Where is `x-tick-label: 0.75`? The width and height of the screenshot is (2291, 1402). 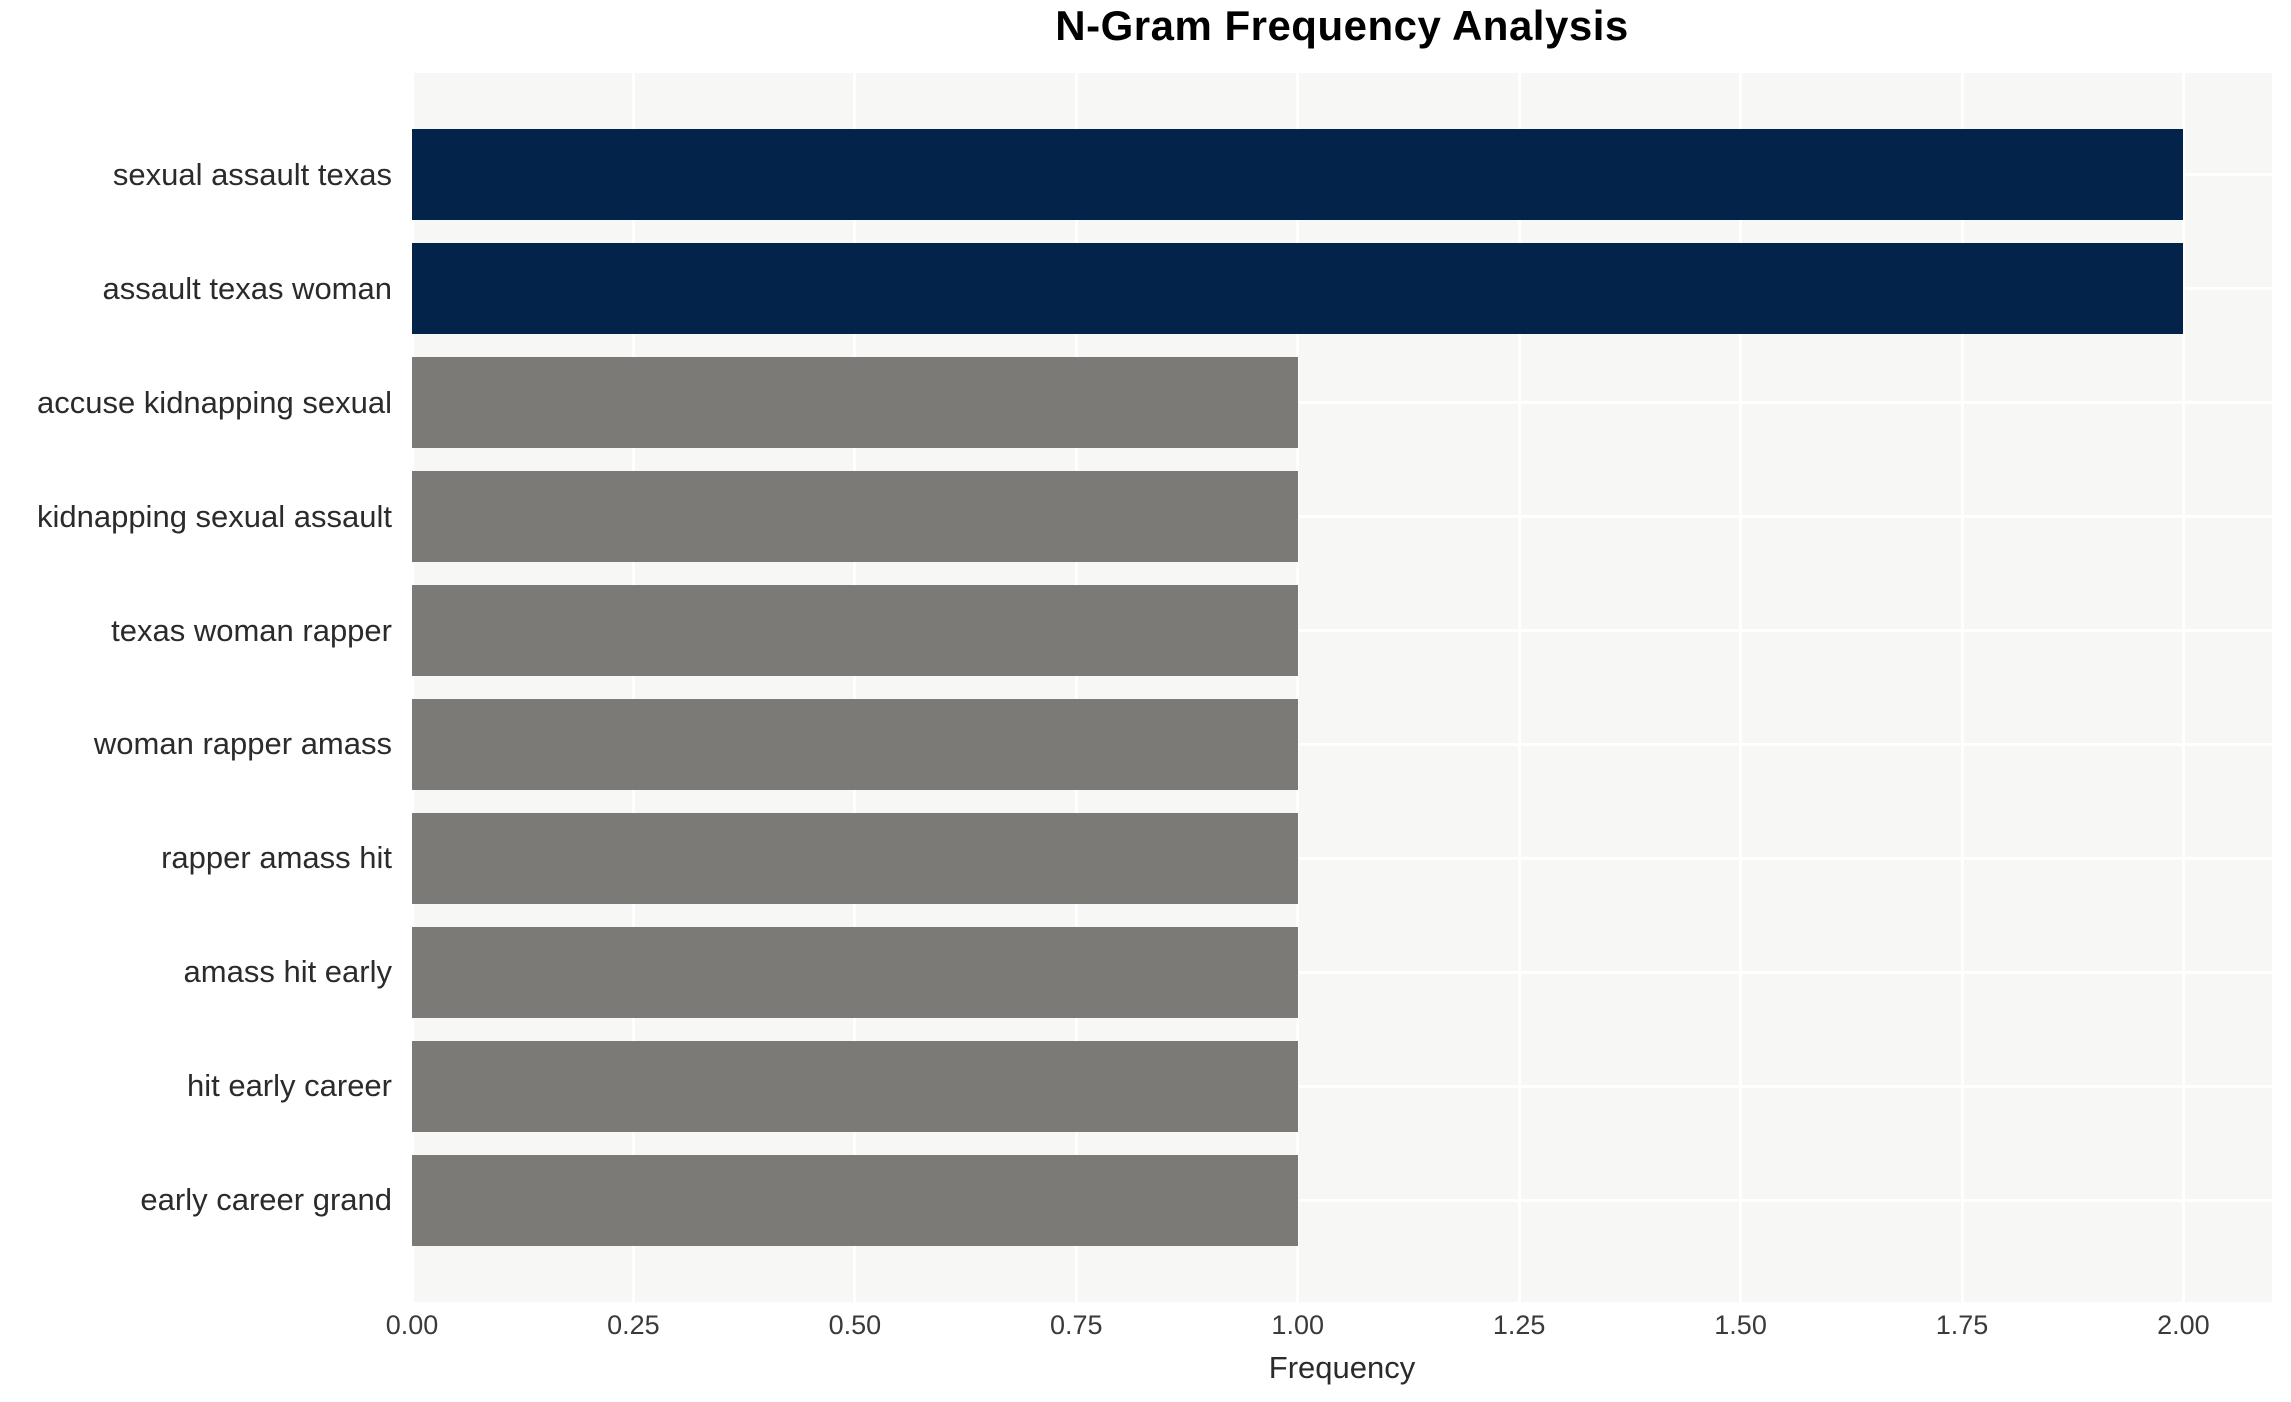 x-tick-label: 0.75 is located at coordinates (1076, 1325).